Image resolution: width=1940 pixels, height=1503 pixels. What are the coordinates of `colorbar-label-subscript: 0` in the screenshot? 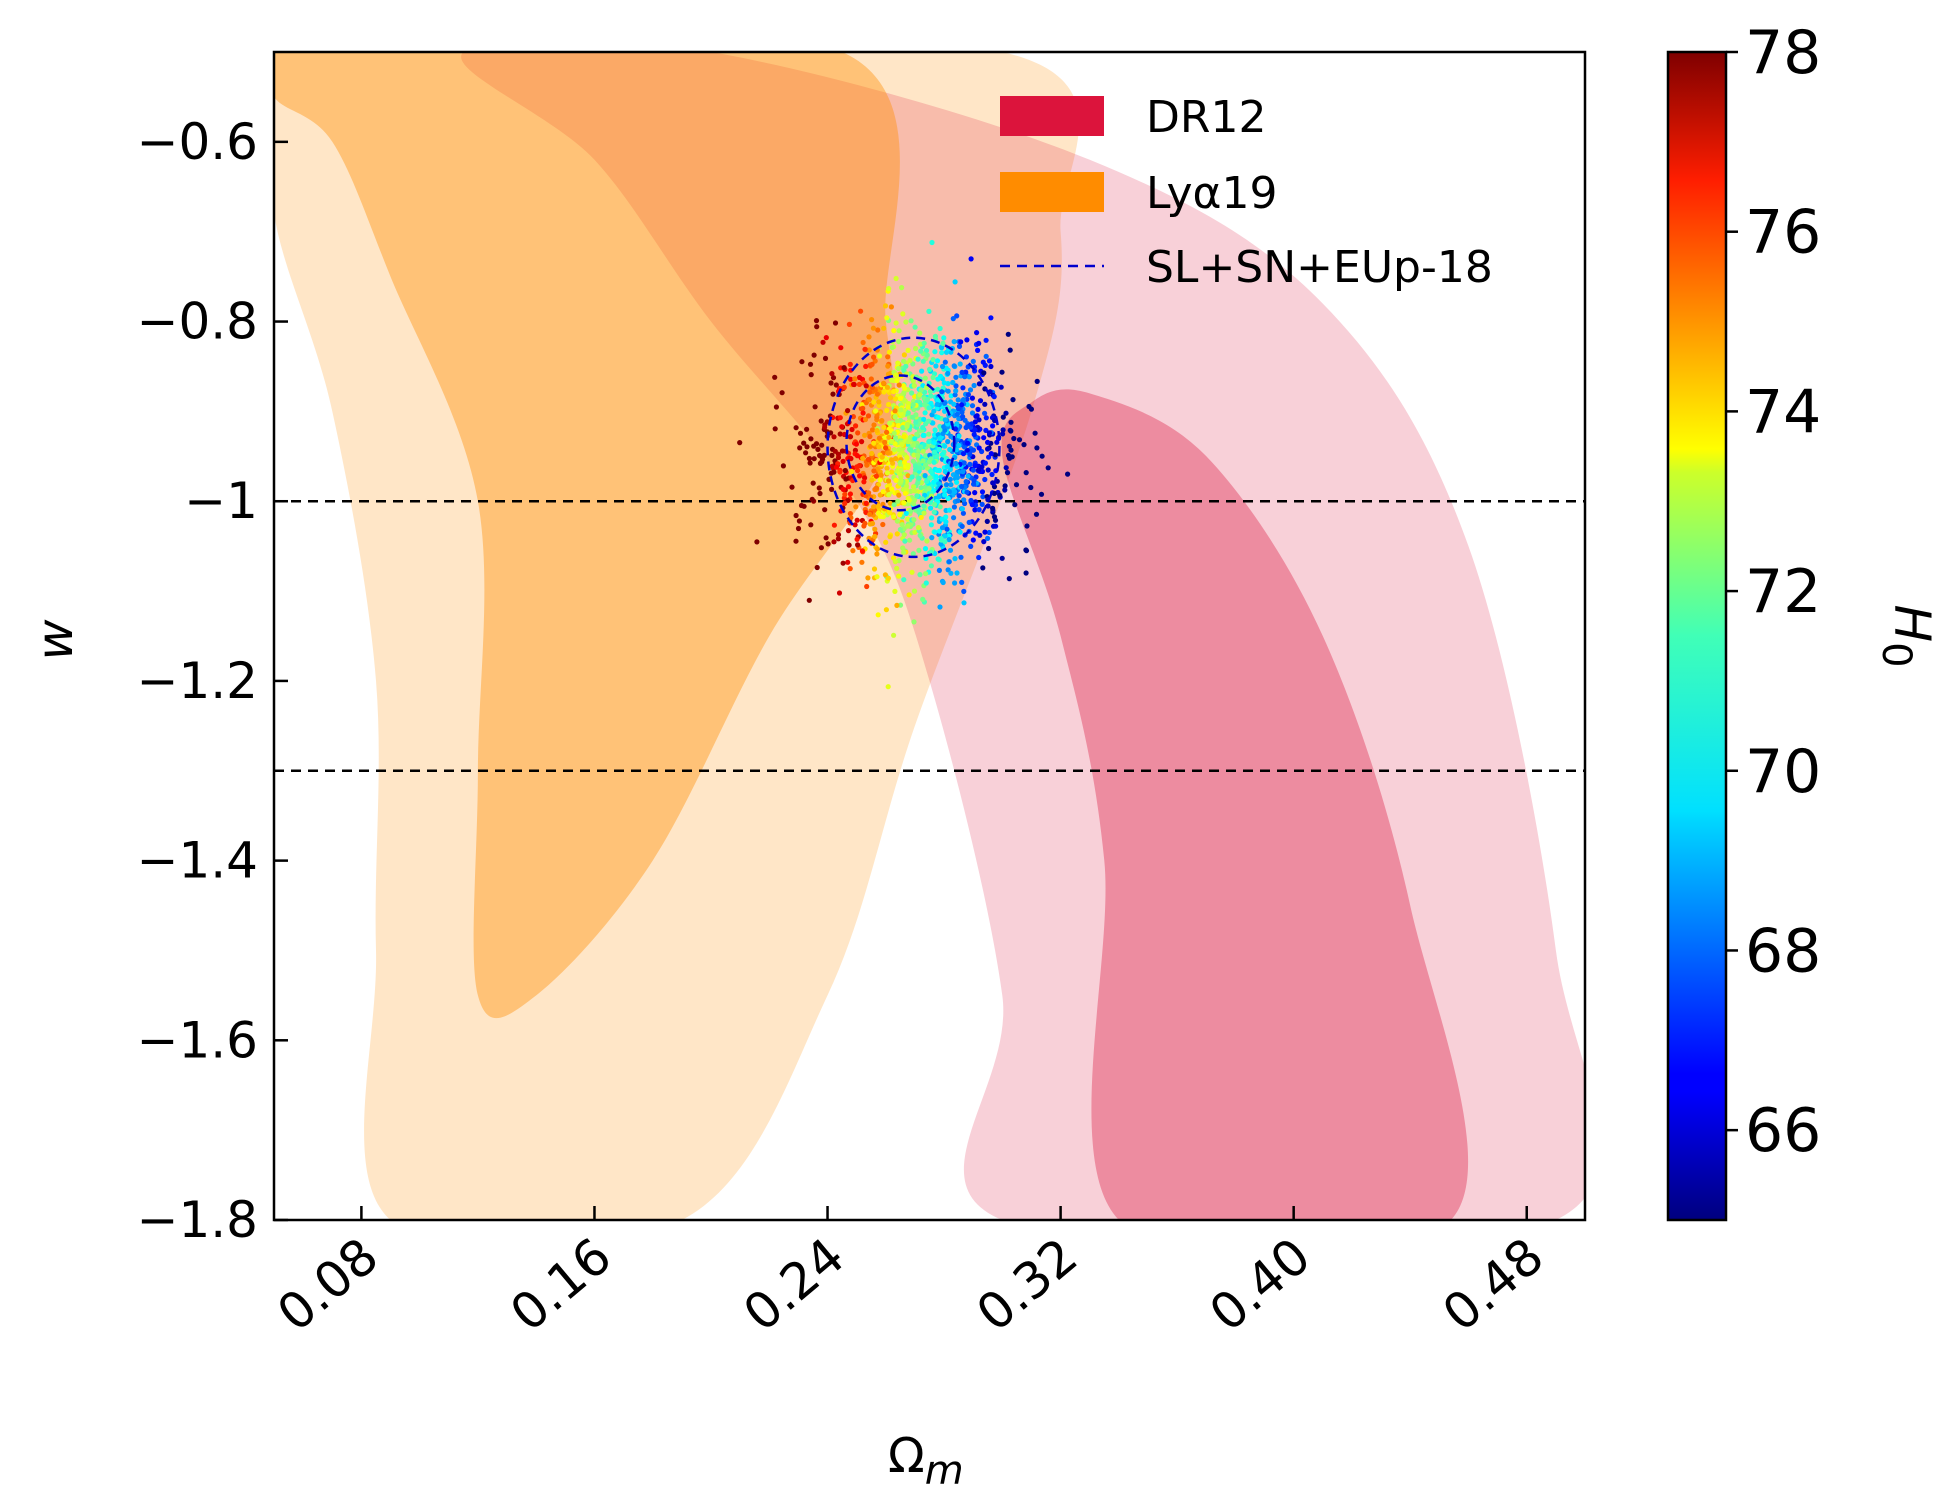 It's located at (1896, 654).